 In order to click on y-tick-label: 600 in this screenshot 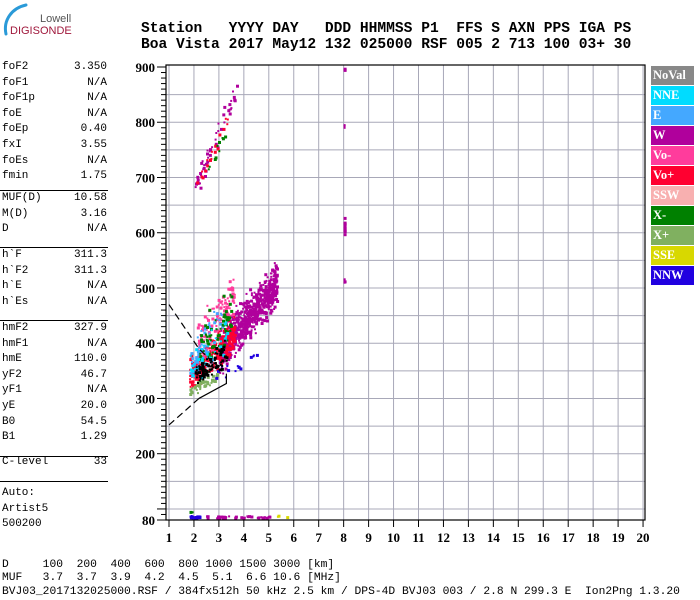, I will do `click(146, 233)`.